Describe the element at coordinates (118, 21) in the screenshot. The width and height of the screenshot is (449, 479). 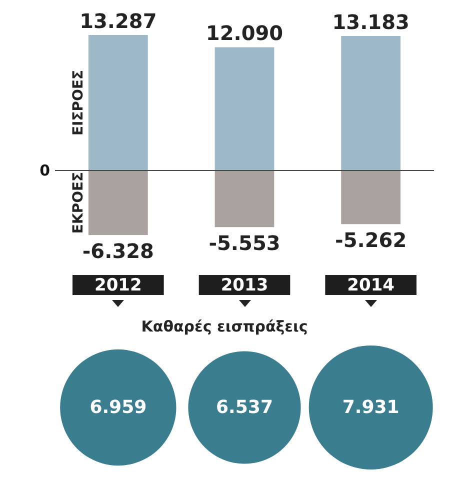
I see `data-label: 13.287` at that location.